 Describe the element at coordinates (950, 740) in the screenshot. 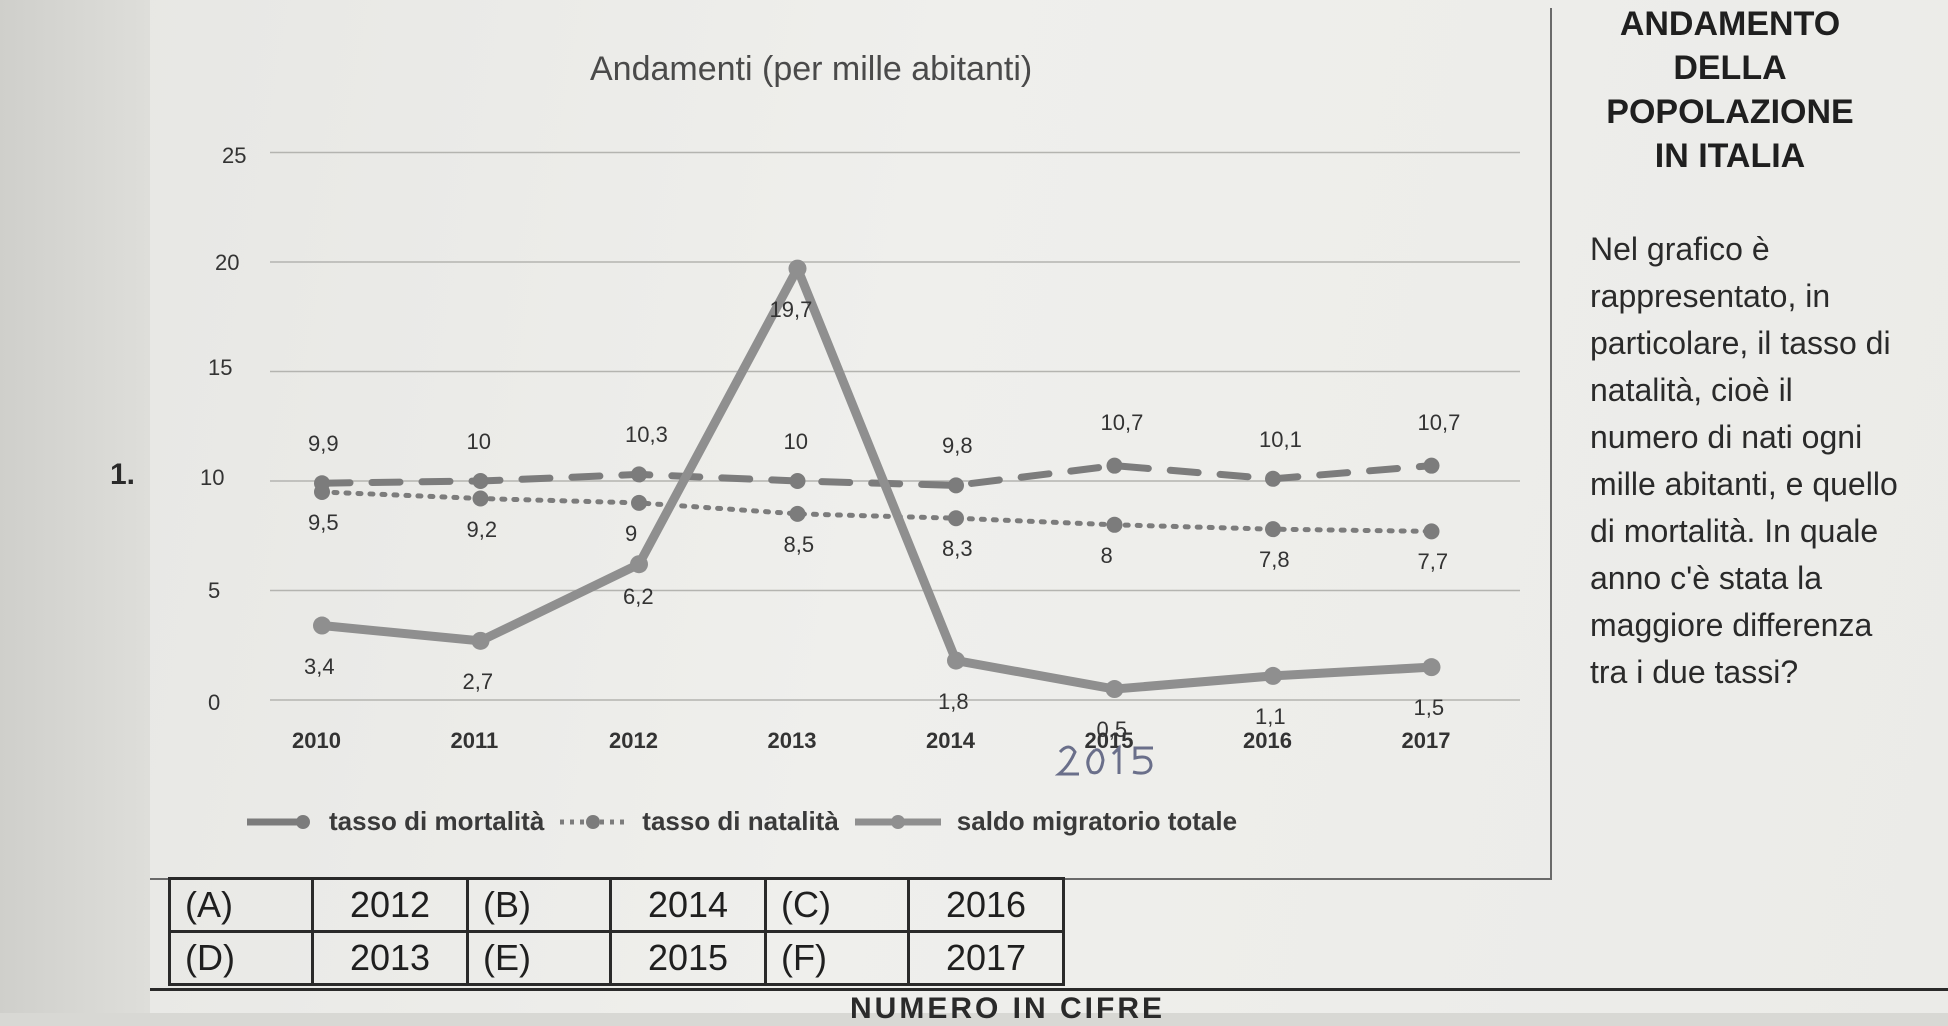

I see `x-tick-label: 2014` at that location.